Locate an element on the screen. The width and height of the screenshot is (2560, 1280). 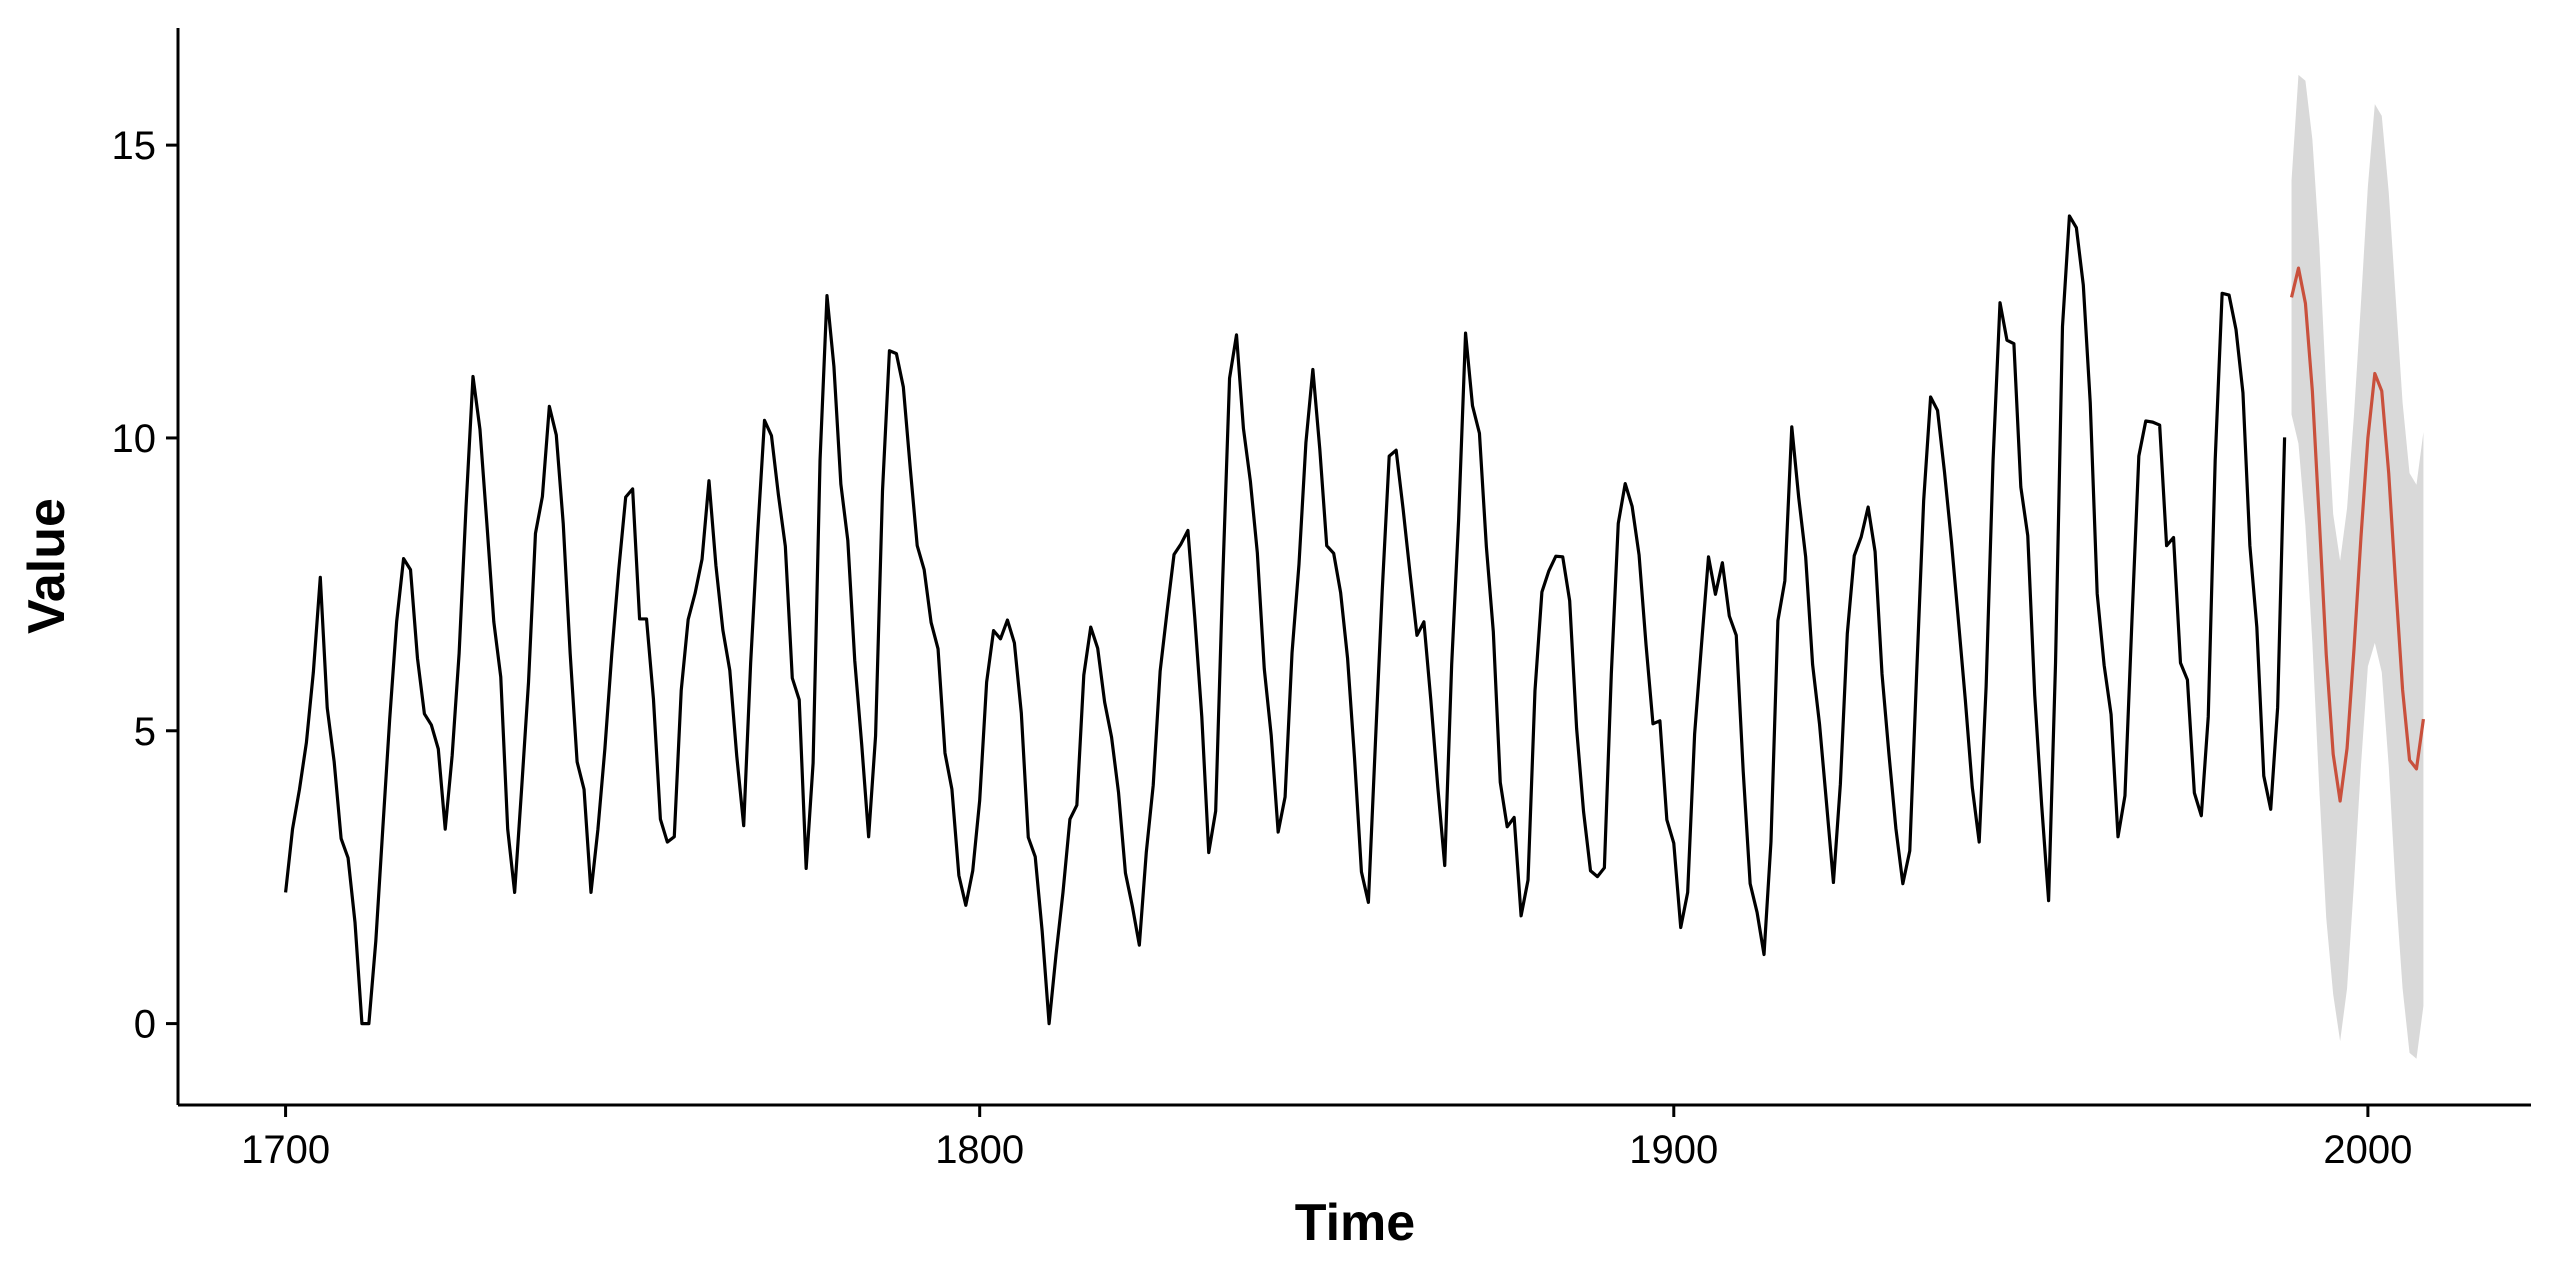
x-tick-label: 1700 is located at coordinates (285, 1150).